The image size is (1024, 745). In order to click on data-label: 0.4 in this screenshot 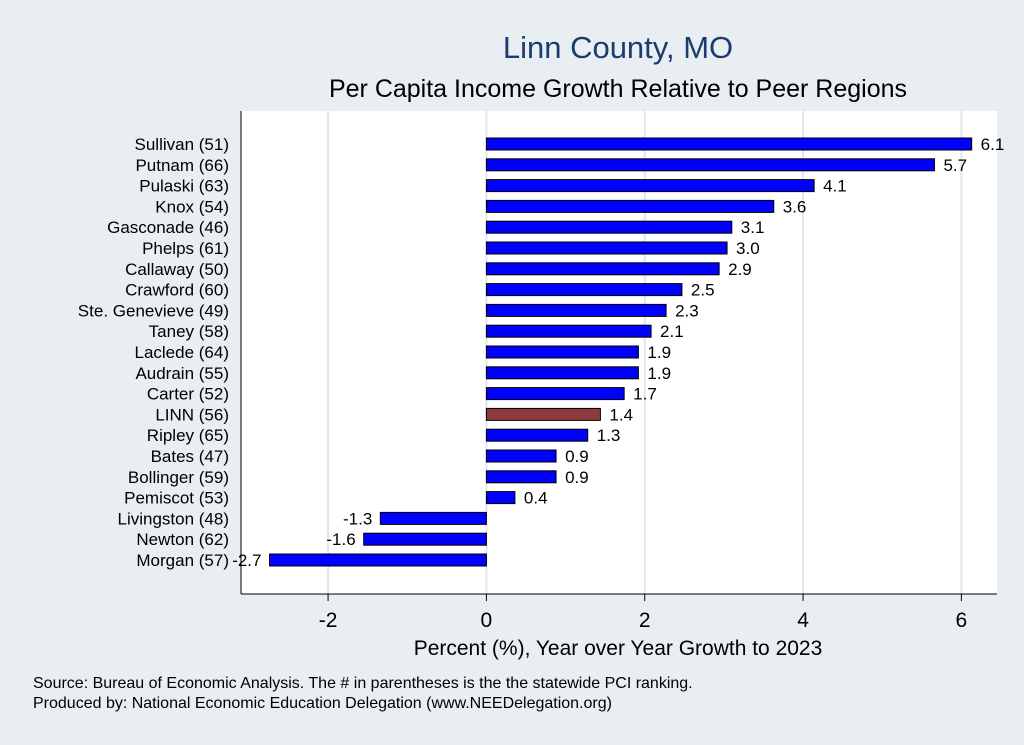, I will do `click(536, 498)`.